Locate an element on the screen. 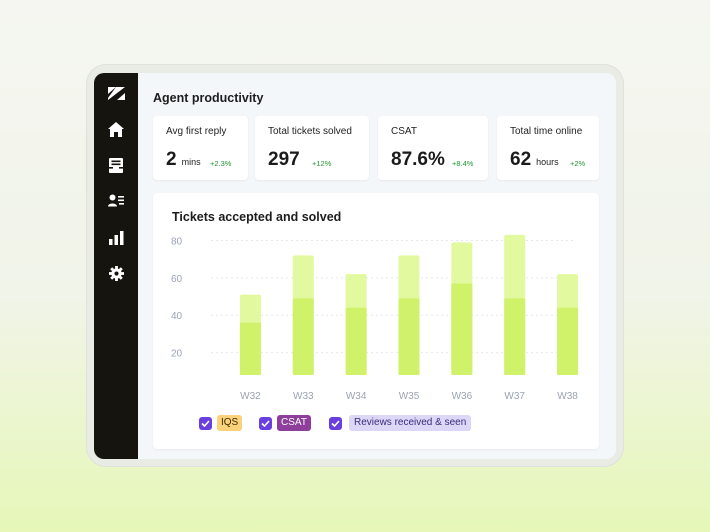 This screenshot has width=710, height=532. metric-unit: hours is located at coordinates (547, 162).